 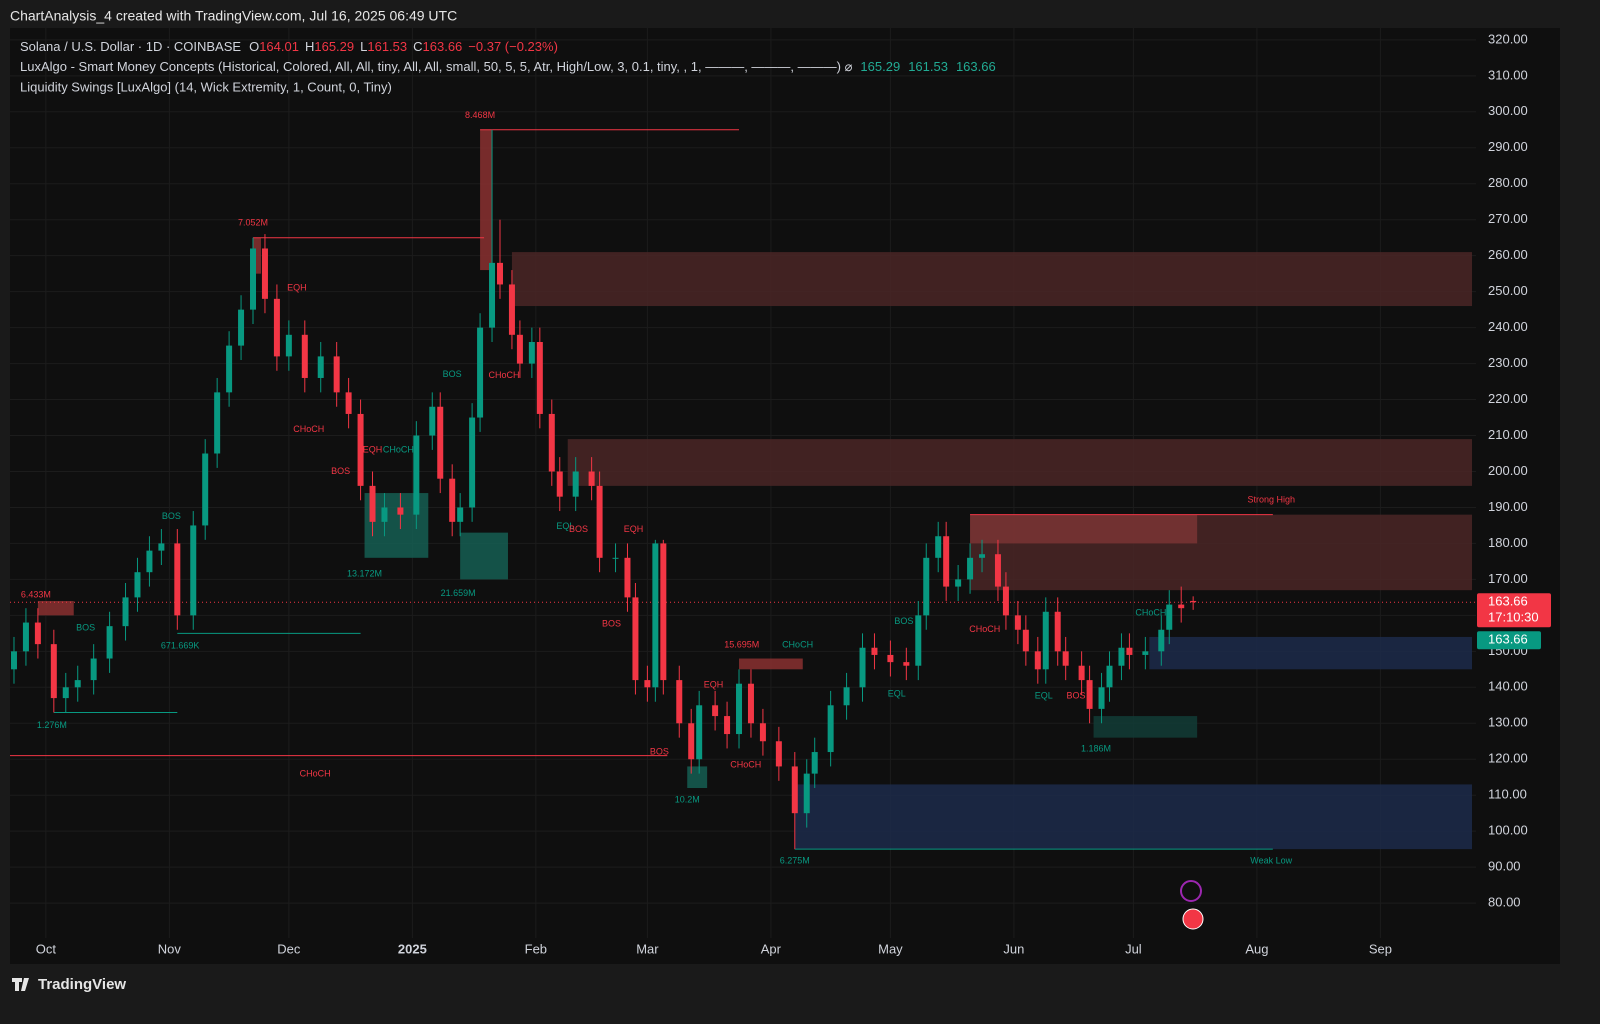 I want to click on x-tick-label: Feb, so click(x=536, y=948).